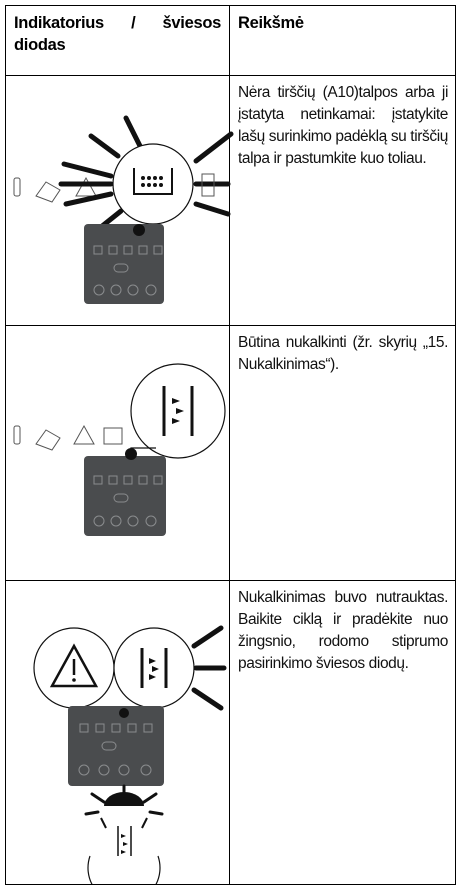 The width and height of the screenshot is (461, 888). I want to click on header-cell: Reikšmė, so click(343, 41).